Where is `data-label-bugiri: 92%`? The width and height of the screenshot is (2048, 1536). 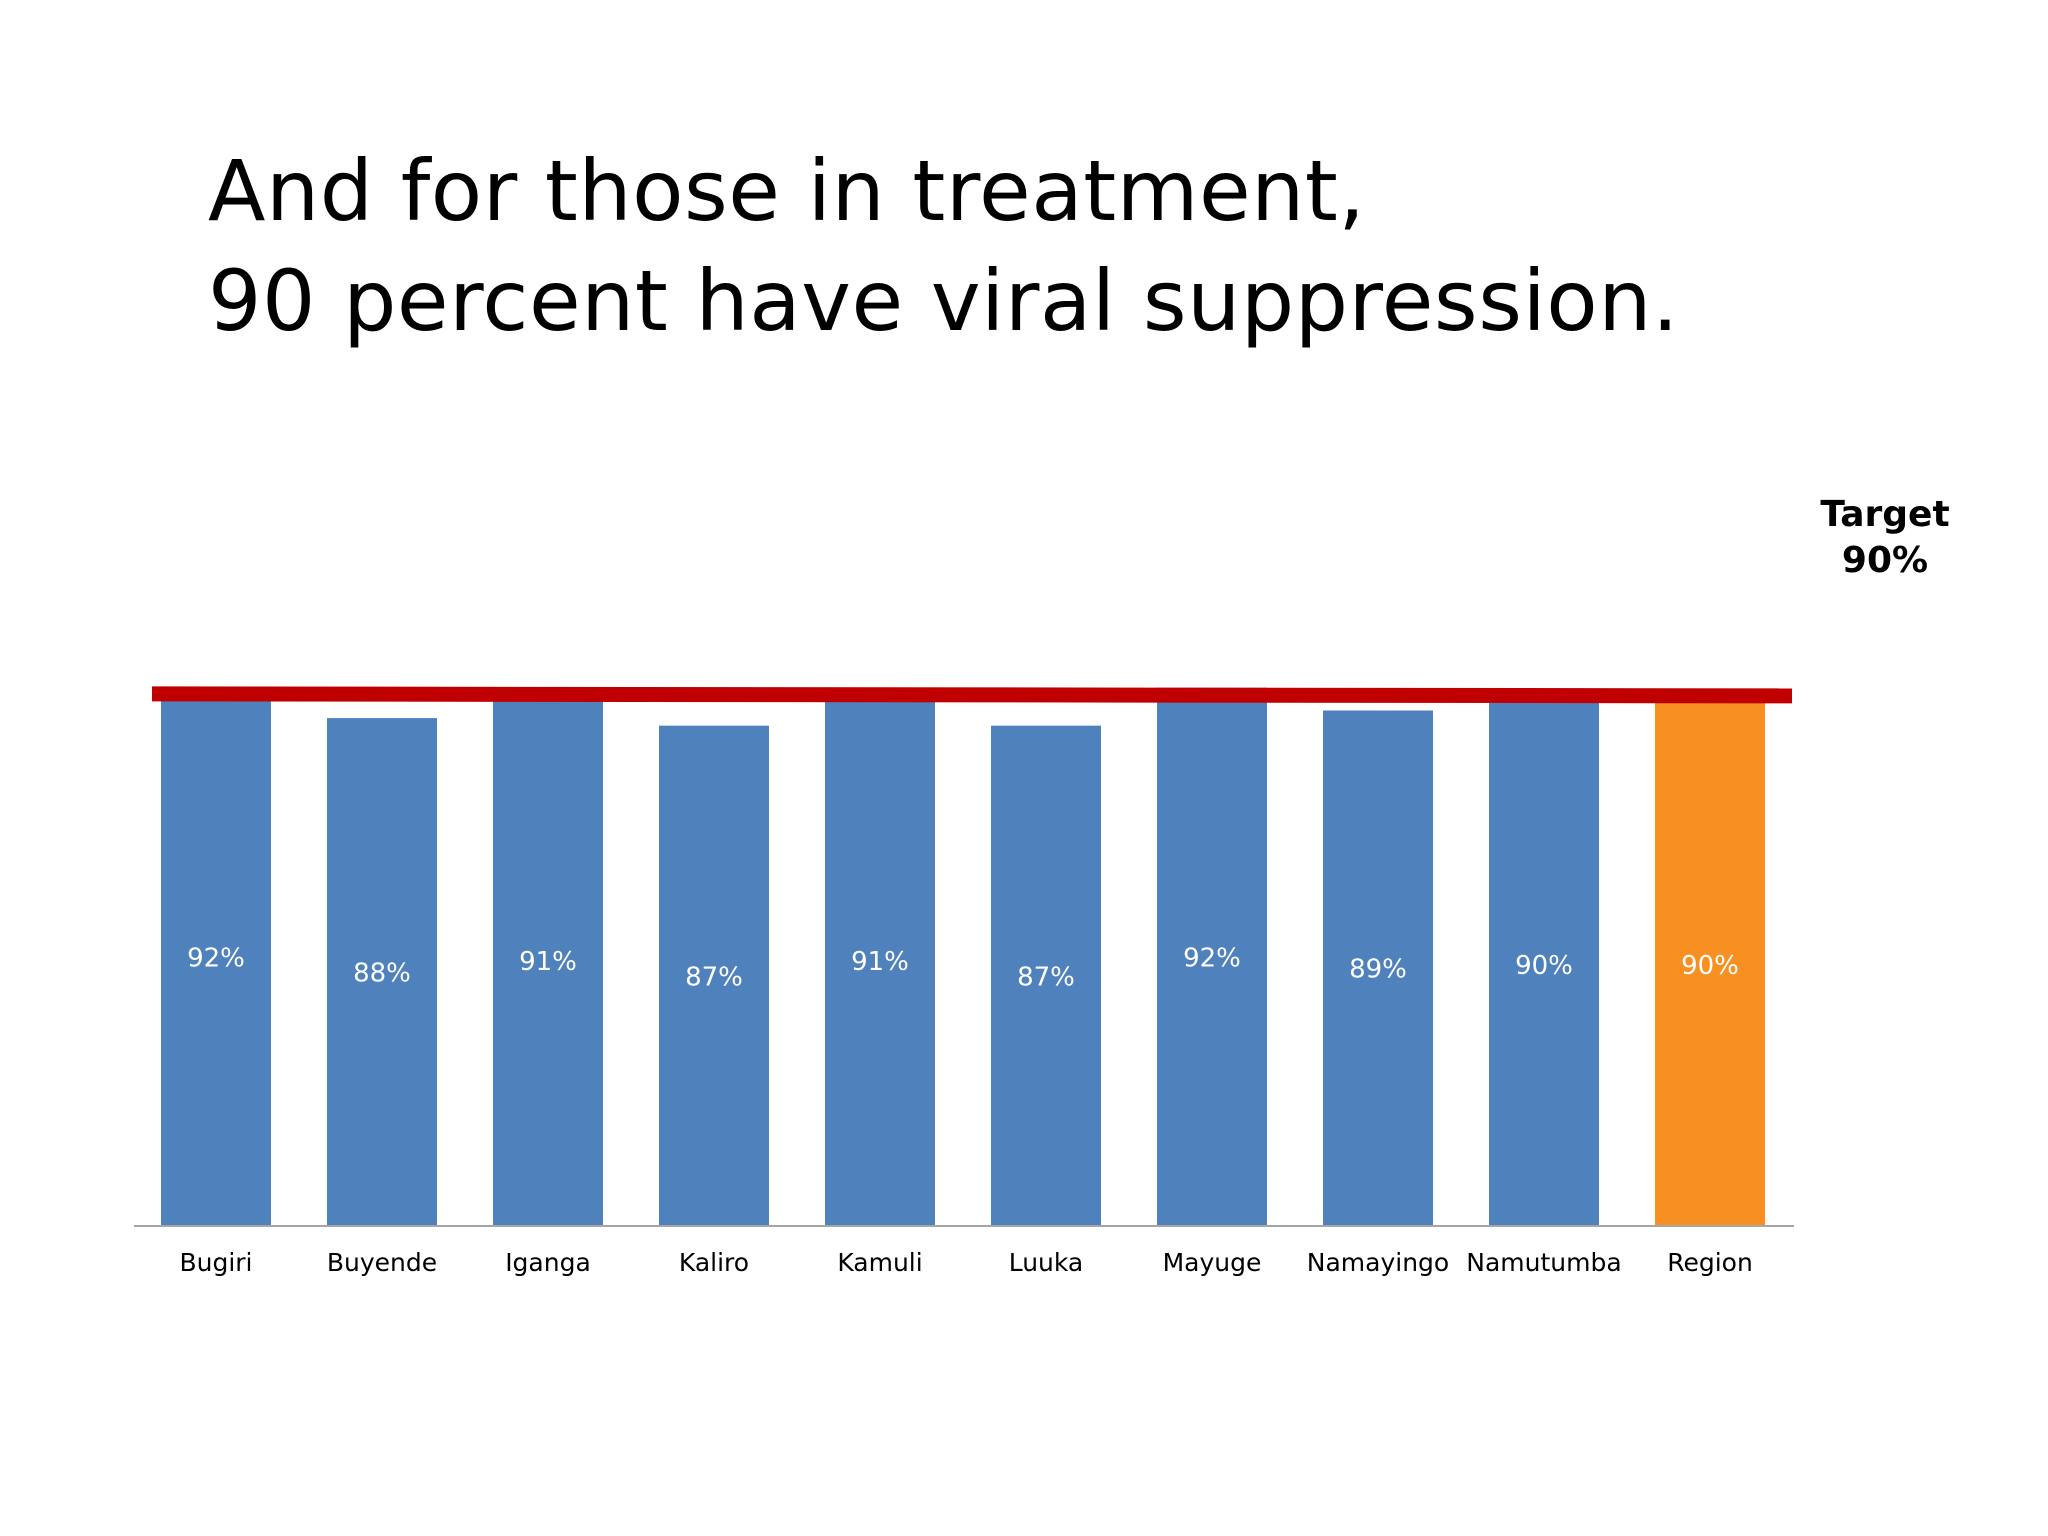
data-label-bugiri: 92% is located at coordinates (216, 958).